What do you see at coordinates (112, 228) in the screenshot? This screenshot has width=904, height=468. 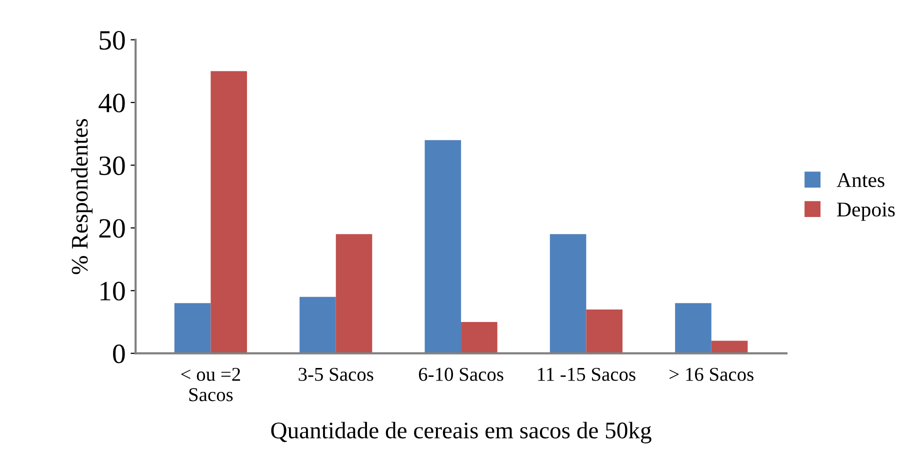 I see `y-tick-label: 20` at bounding box center [112, 228].